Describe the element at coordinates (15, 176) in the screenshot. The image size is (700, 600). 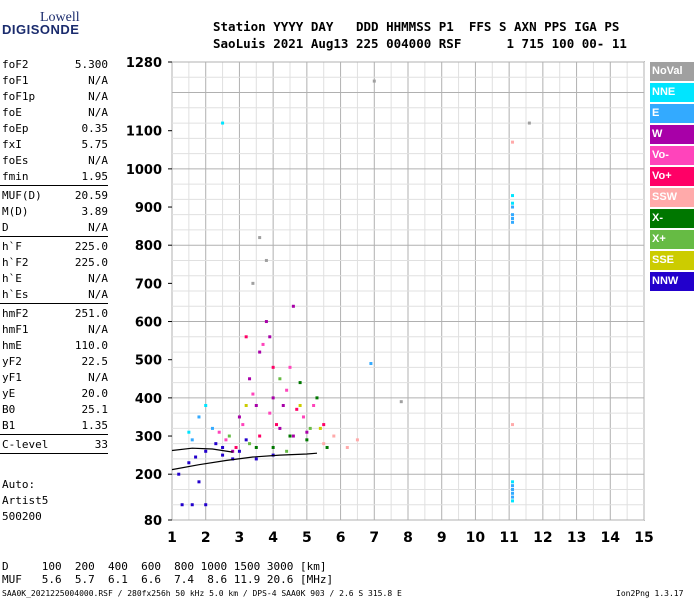
I see `param-label: fmin` at that location.